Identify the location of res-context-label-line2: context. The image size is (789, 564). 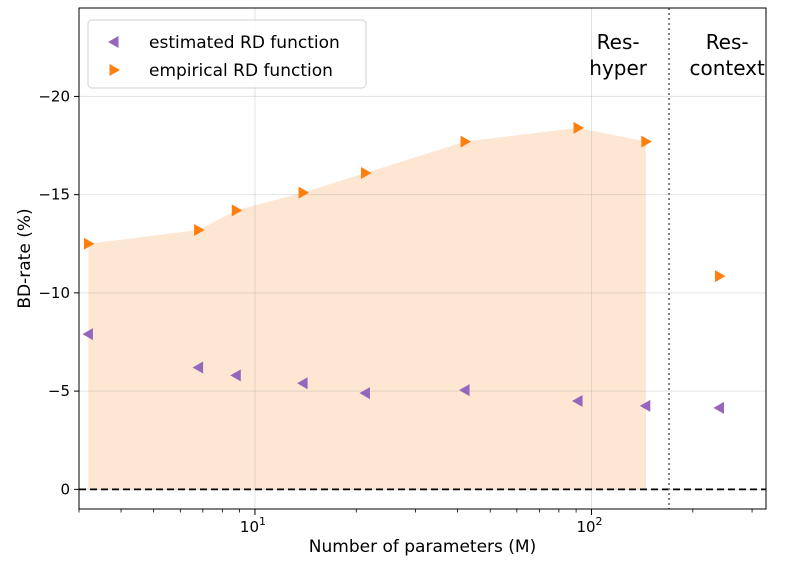
(727, 68).